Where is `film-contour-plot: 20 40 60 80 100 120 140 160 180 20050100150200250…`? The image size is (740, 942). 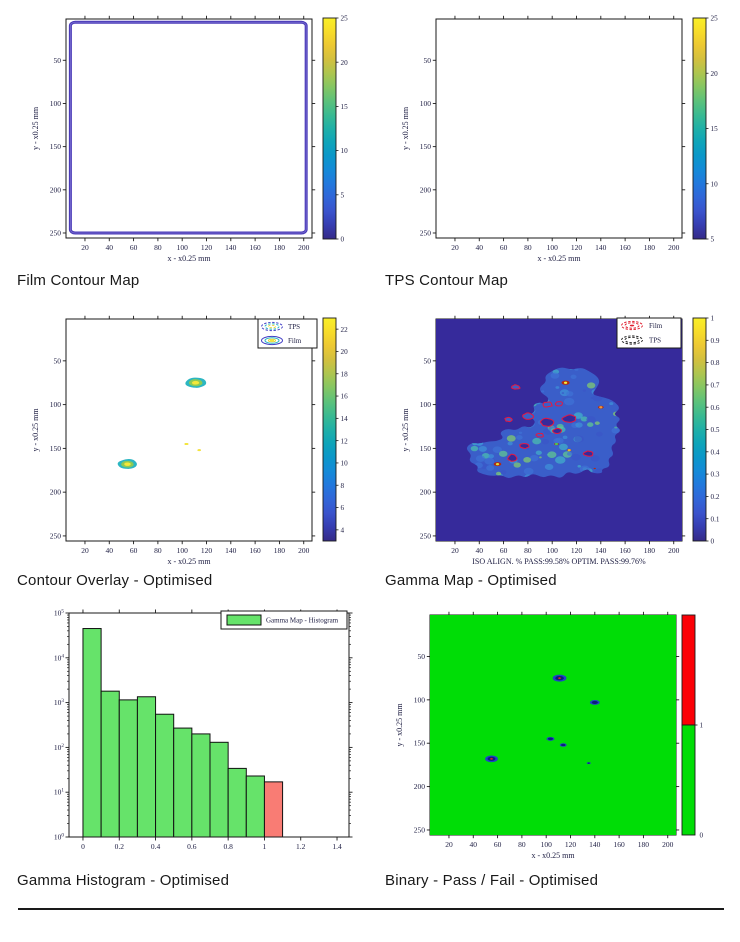 film-contour-plot: 20 40 60 80 100 120 140 160 180 20050100150200250… is located at coordinates (190, 139).